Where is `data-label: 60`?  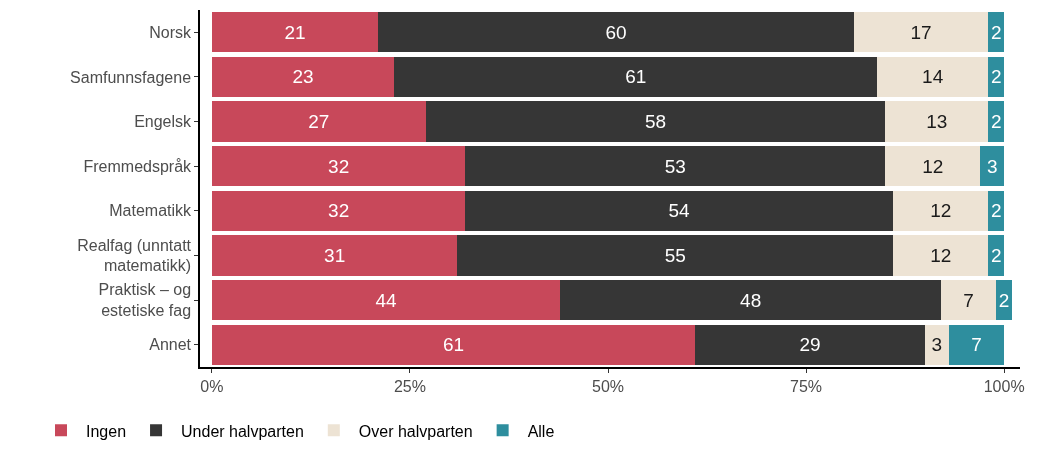
data-label: 60 is located at coordinates (616, 32).